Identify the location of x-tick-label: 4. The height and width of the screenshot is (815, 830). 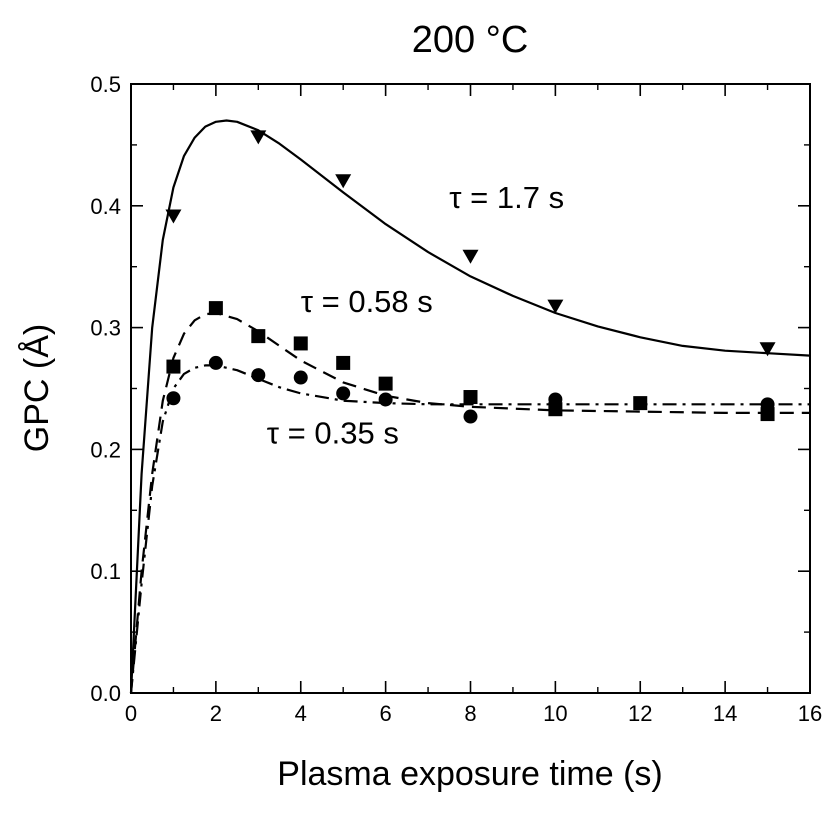
(301, 713).